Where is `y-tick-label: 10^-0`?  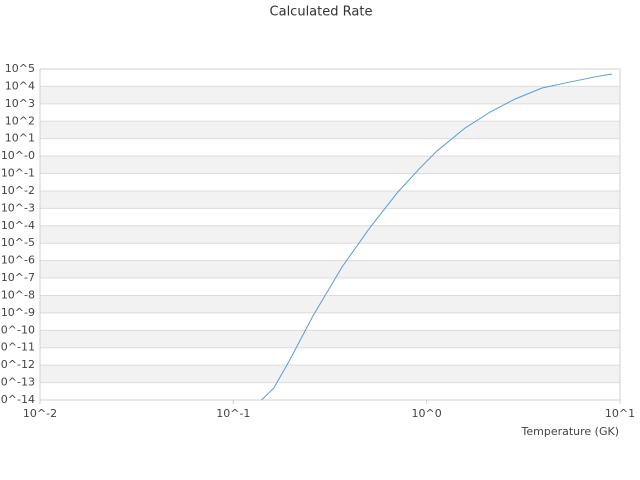 y-tick-label: 10^-0 is located at coordinates (18, 155).